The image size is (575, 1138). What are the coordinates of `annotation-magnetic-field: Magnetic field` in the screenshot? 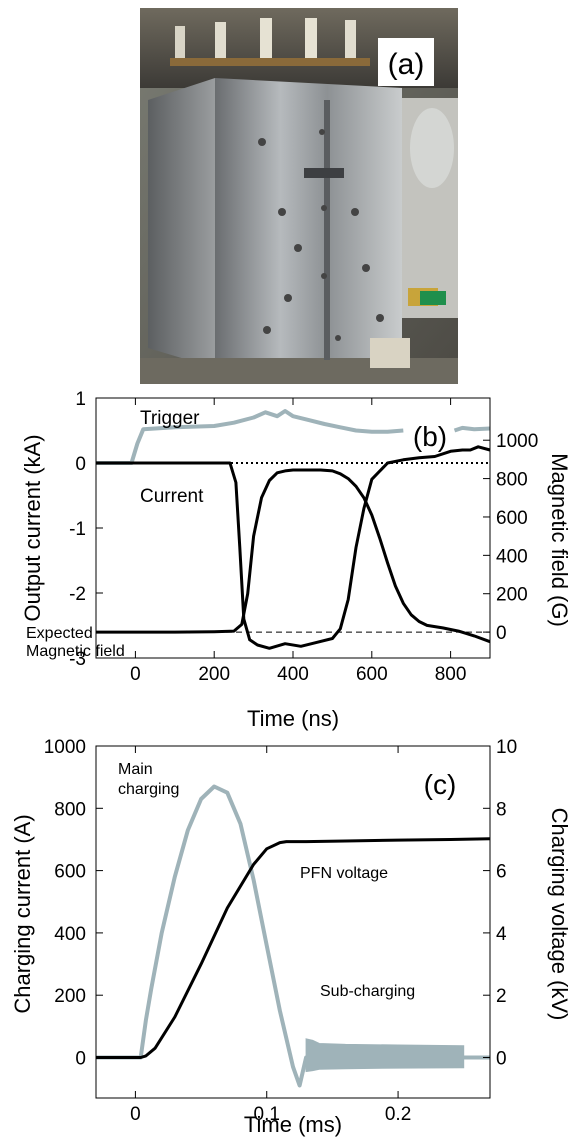 It's located at (75, 651).